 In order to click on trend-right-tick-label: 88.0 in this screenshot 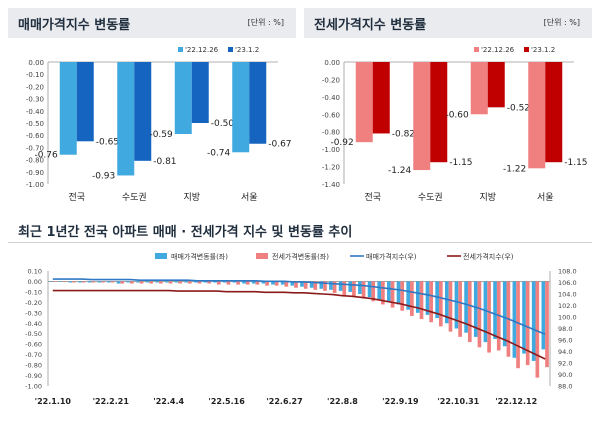, I will do `click(565, 387)`.